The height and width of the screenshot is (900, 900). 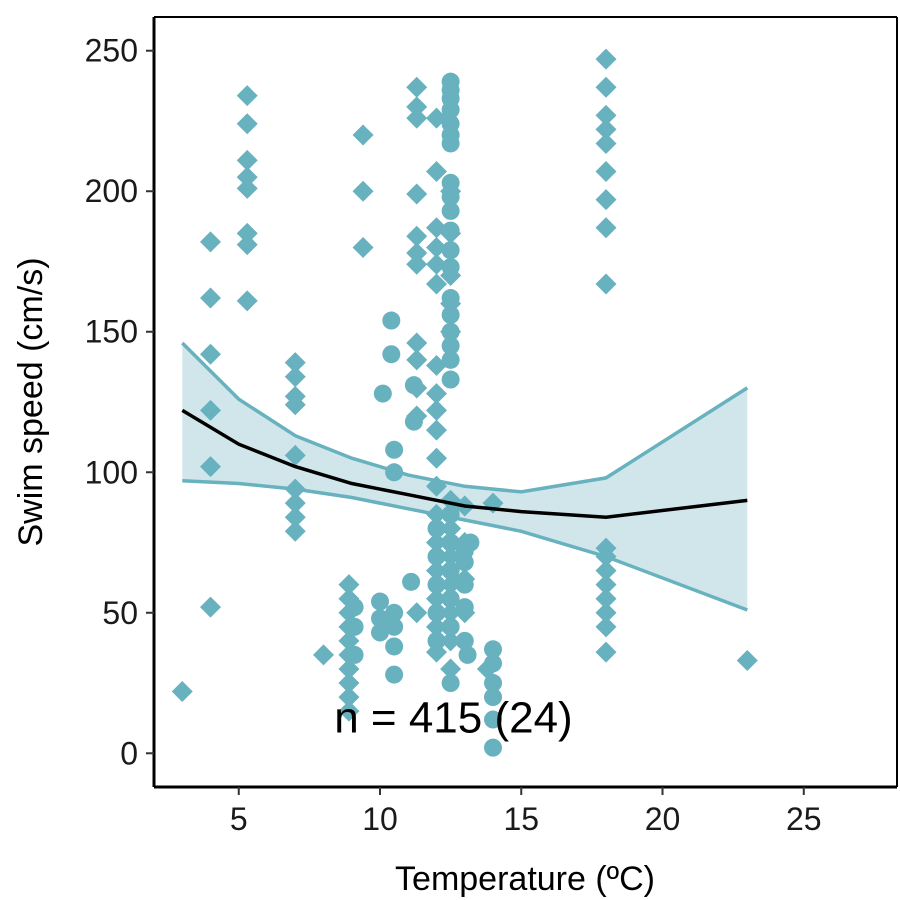 What do you see at coordinates (804, 819) in the screenshot?
I see `x-tick-label: 25` at bounding box center [804, 819].